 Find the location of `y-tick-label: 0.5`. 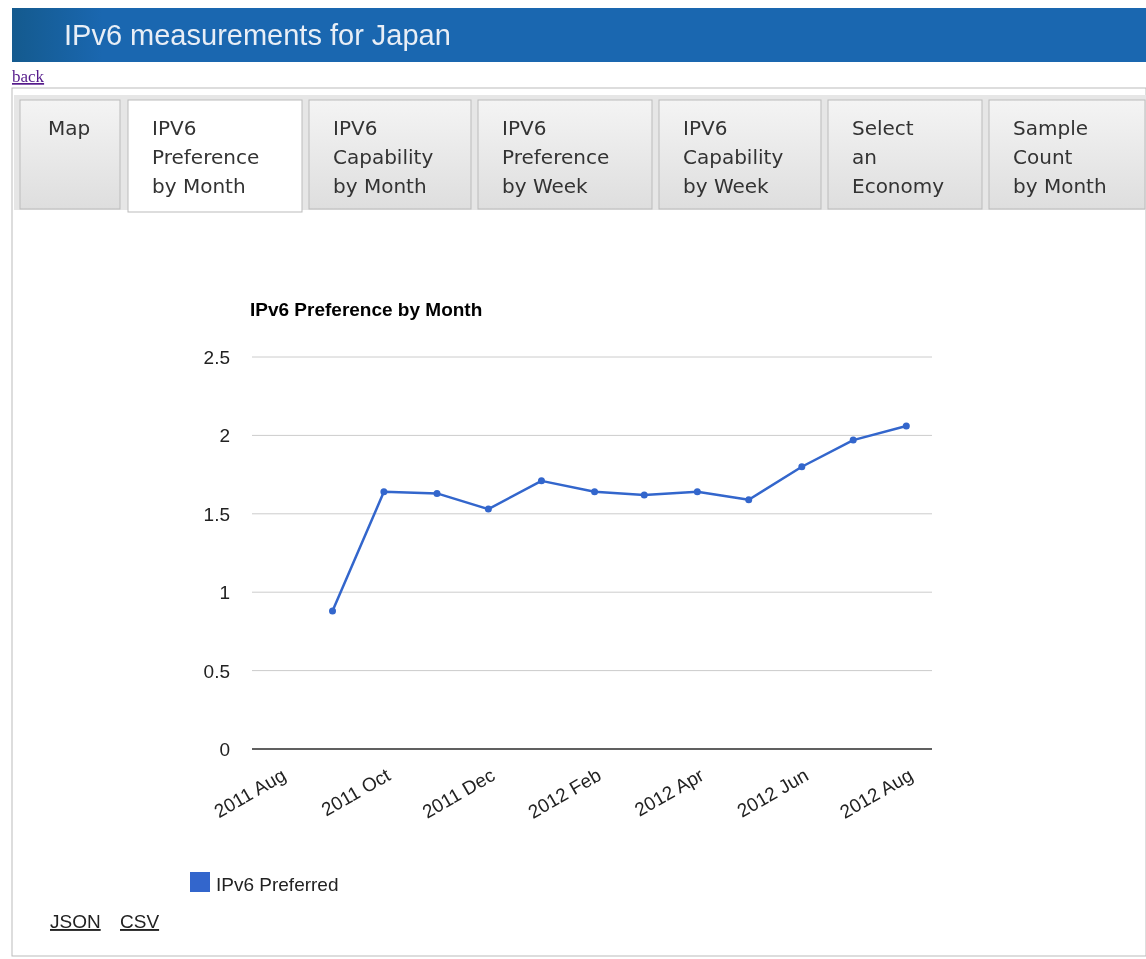

y-tick-label: 0.5 is located at coordinates (216, 671).